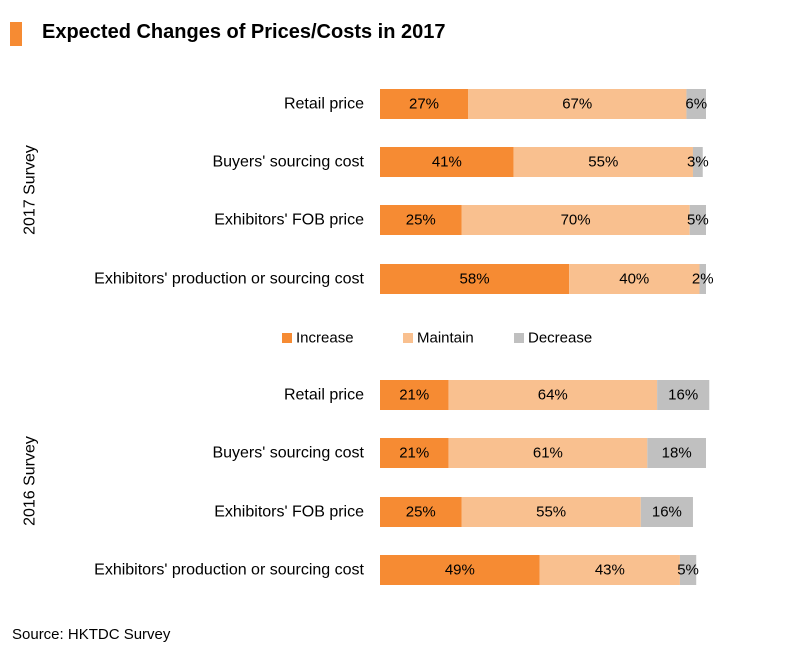 Image resolution: width=794 pixels, height=664 pixels. Describe the element at coordinates (91, 634) in the screenshot. I see `source-note: Source: HKTDC Survey` at that location.